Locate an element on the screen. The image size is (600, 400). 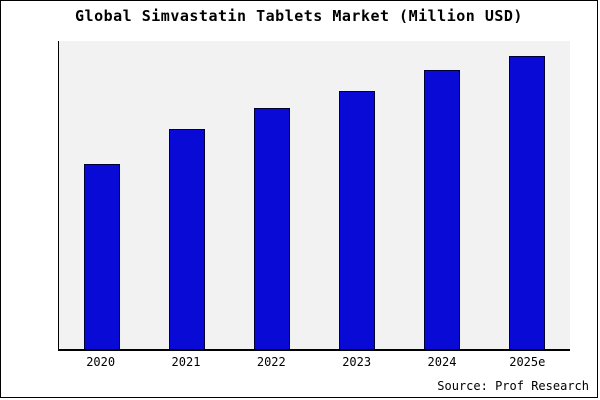
bar-2022 is located at coordinates (271, 228).